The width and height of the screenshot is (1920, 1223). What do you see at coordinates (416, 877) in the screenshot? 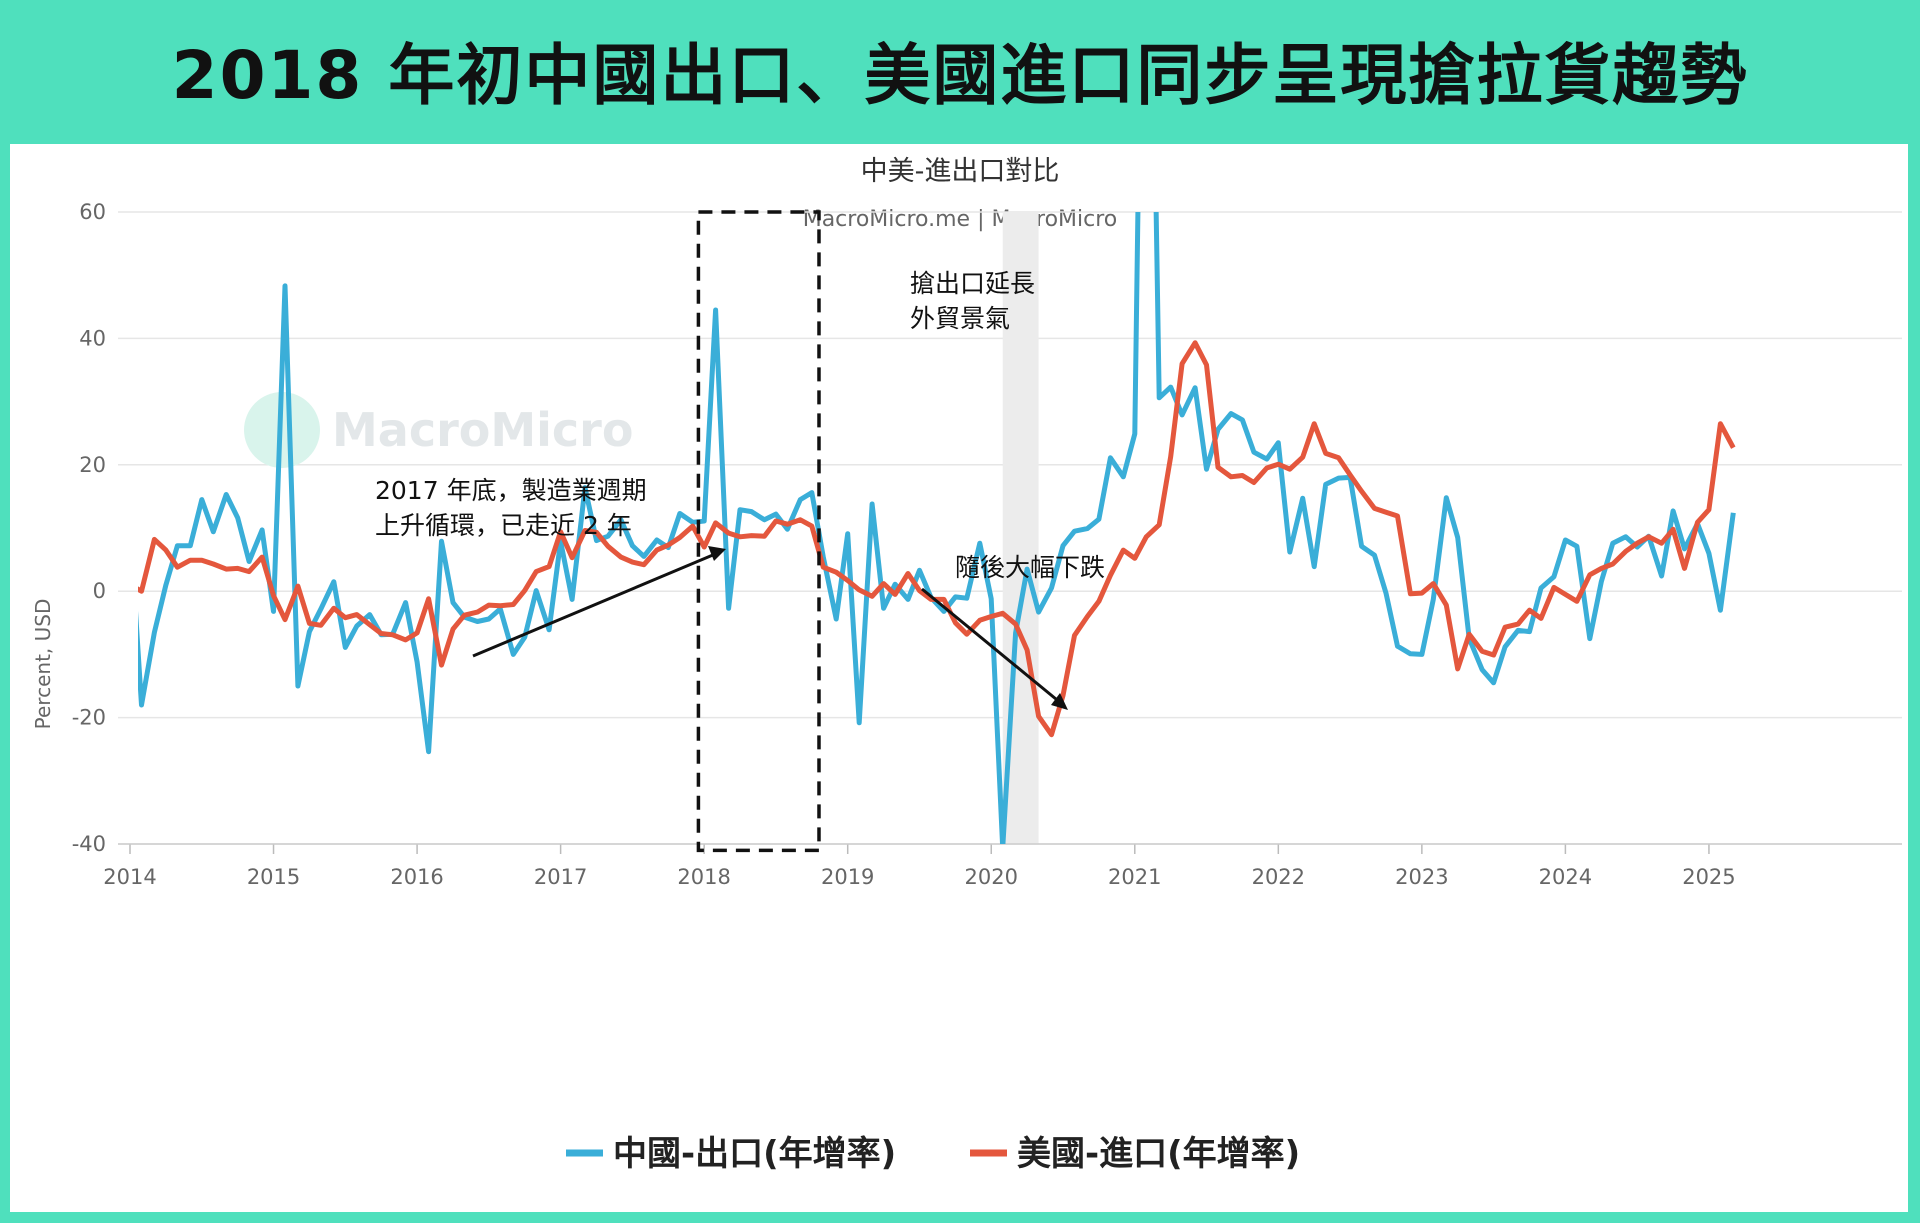
I see `x-tick-label: 2016` at bounding box center [416, 877].